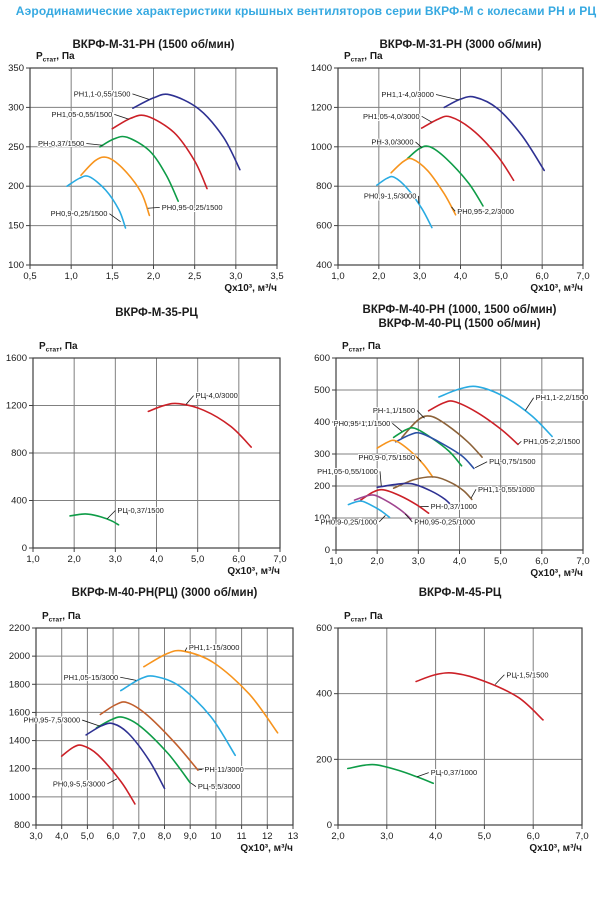 The width and height of the screenshot is (612, 900). Describe the element at coordinates (79, 213) in the screenshot. I see `series-label: РН0,9-0,25/1500` at that location.